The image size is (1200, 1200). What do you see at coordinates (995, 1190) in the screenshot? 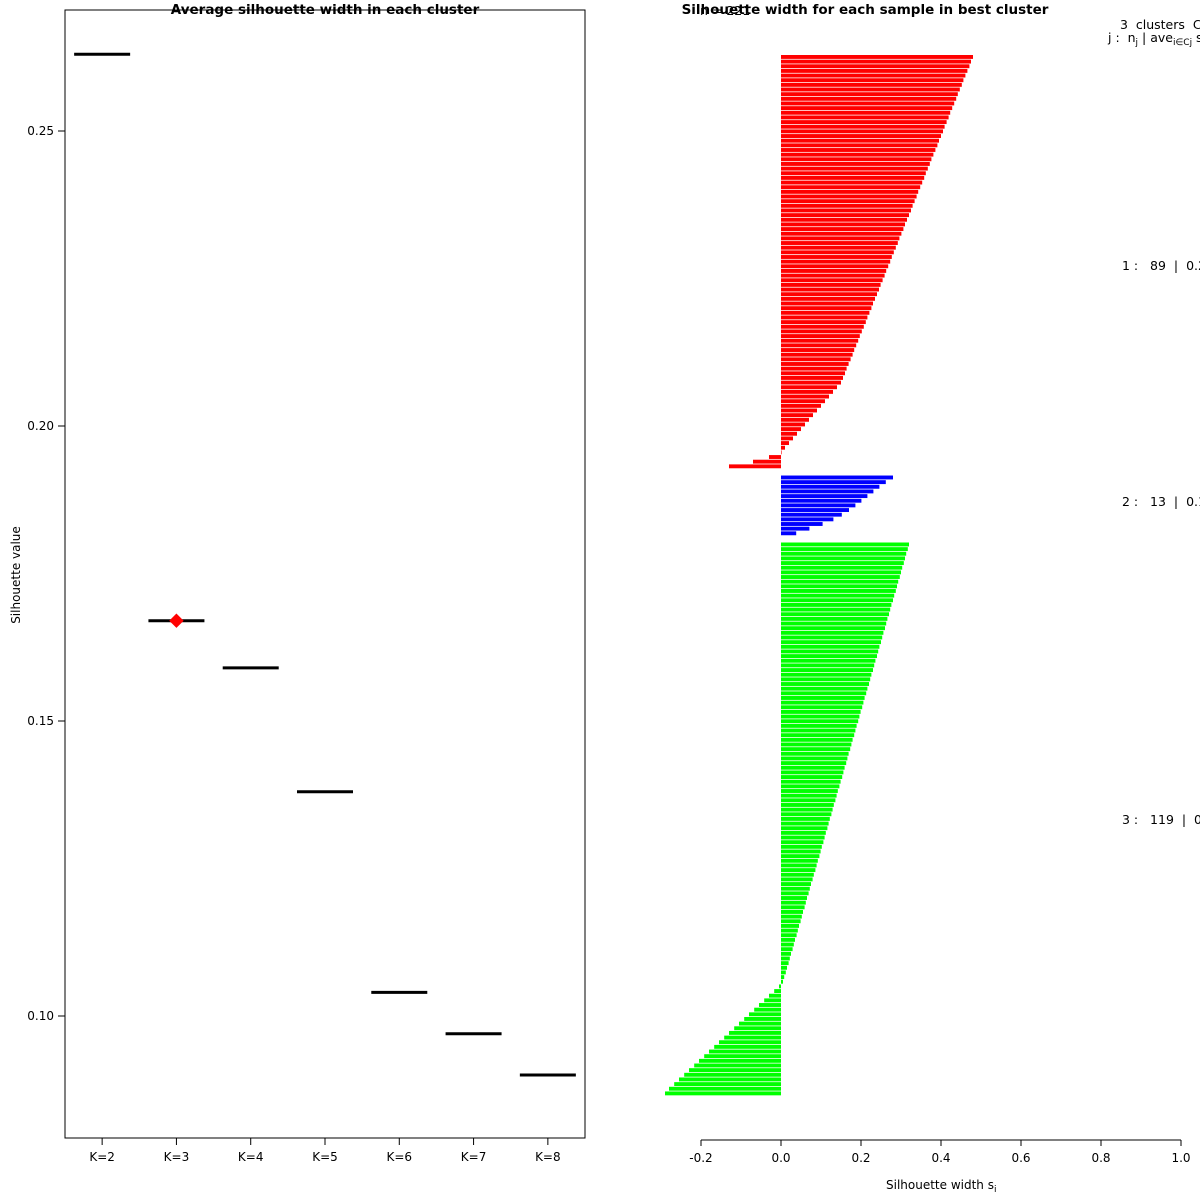
I see `x-axis-label-subscript: i` at bounding box center [995, 1190].